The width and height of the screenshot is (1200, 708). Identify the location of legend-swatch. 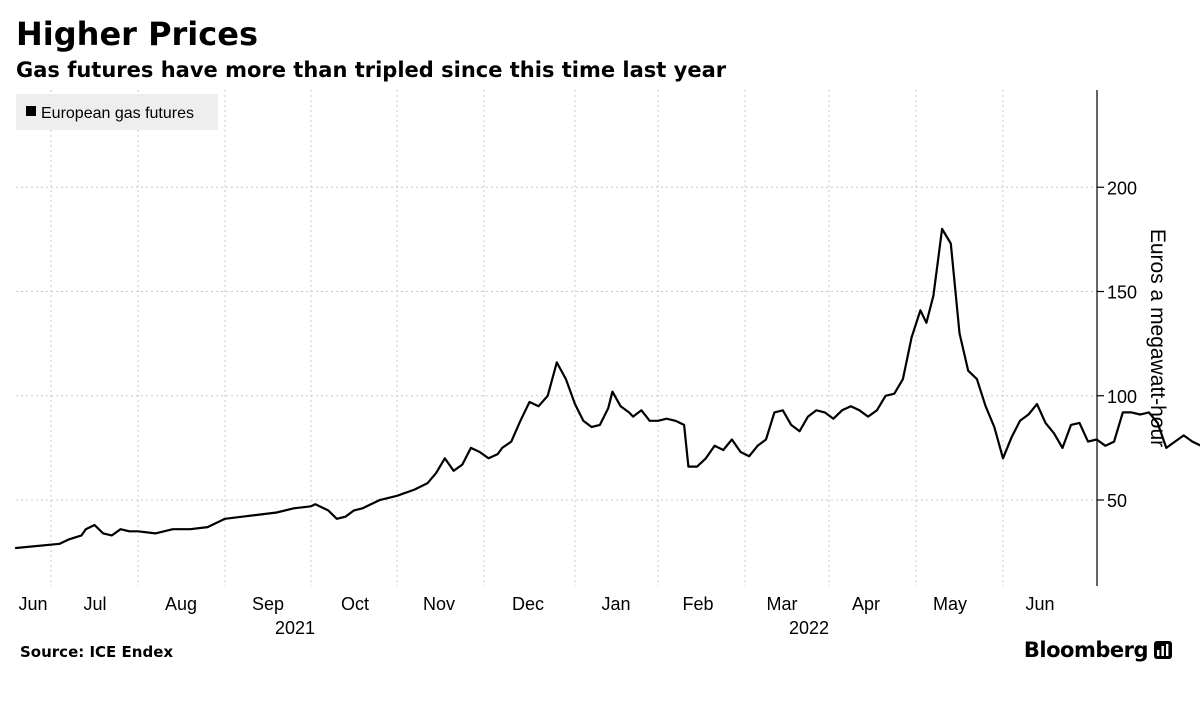
(31, 111).